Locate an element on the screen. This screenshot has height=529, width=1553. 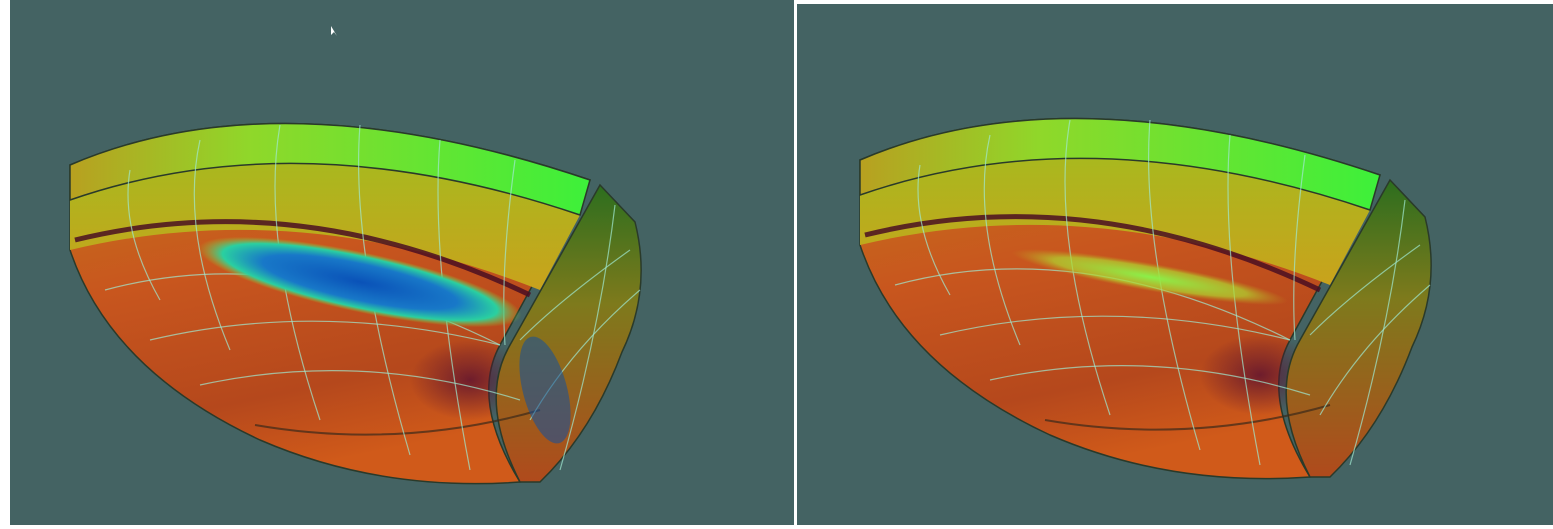
cursor is located at coordinates (334, 31).